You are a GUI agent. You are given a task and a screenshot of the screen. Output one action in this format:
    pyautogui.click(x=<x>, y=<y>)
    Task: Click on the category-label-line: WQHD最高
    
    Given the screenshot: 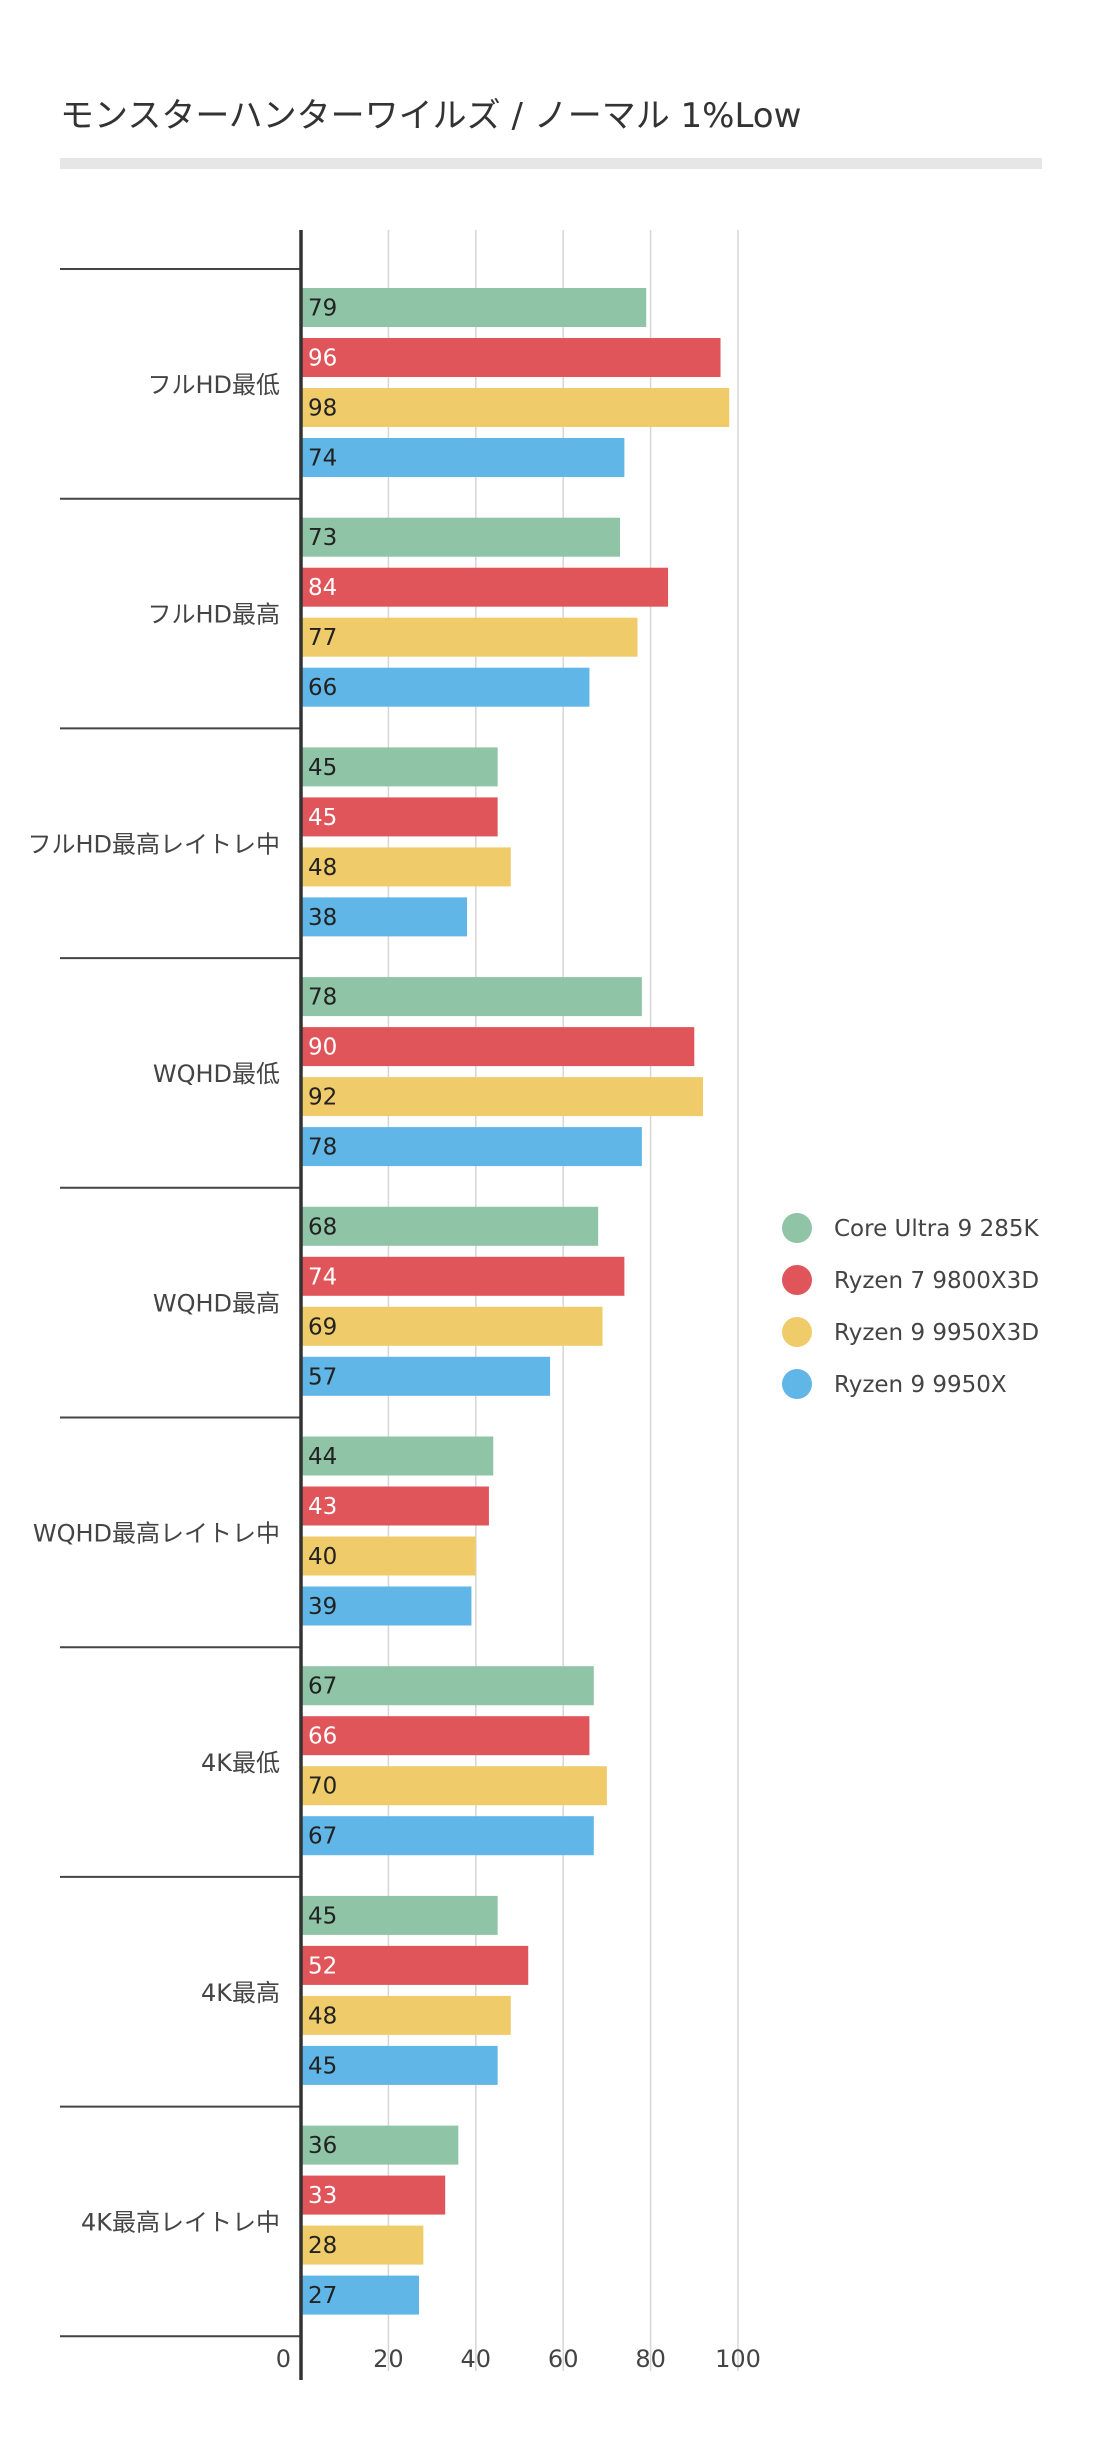 What is the action you would take?
    pyautogui.click(x=216, y=1304)
    